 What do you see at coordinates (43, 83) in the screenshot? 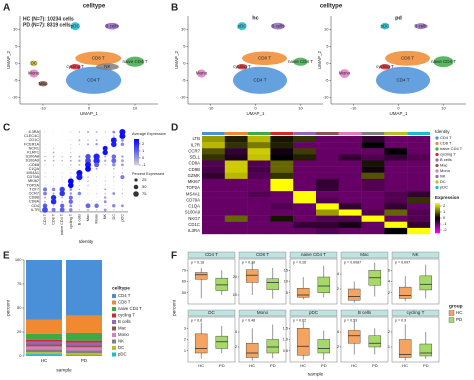
I see `cluster-label: Mac` at bounding box center [43, 83].